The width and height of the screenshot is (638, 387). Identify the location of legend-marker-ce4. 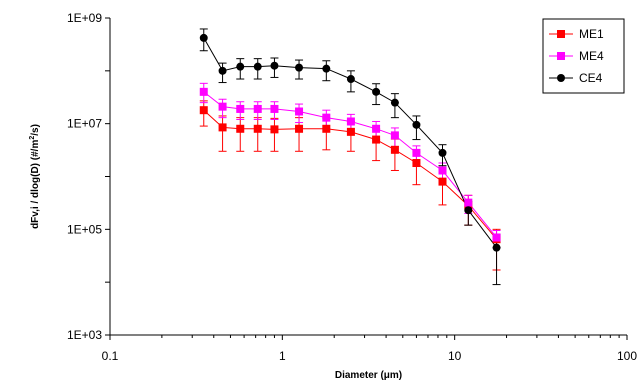
(561, 78).